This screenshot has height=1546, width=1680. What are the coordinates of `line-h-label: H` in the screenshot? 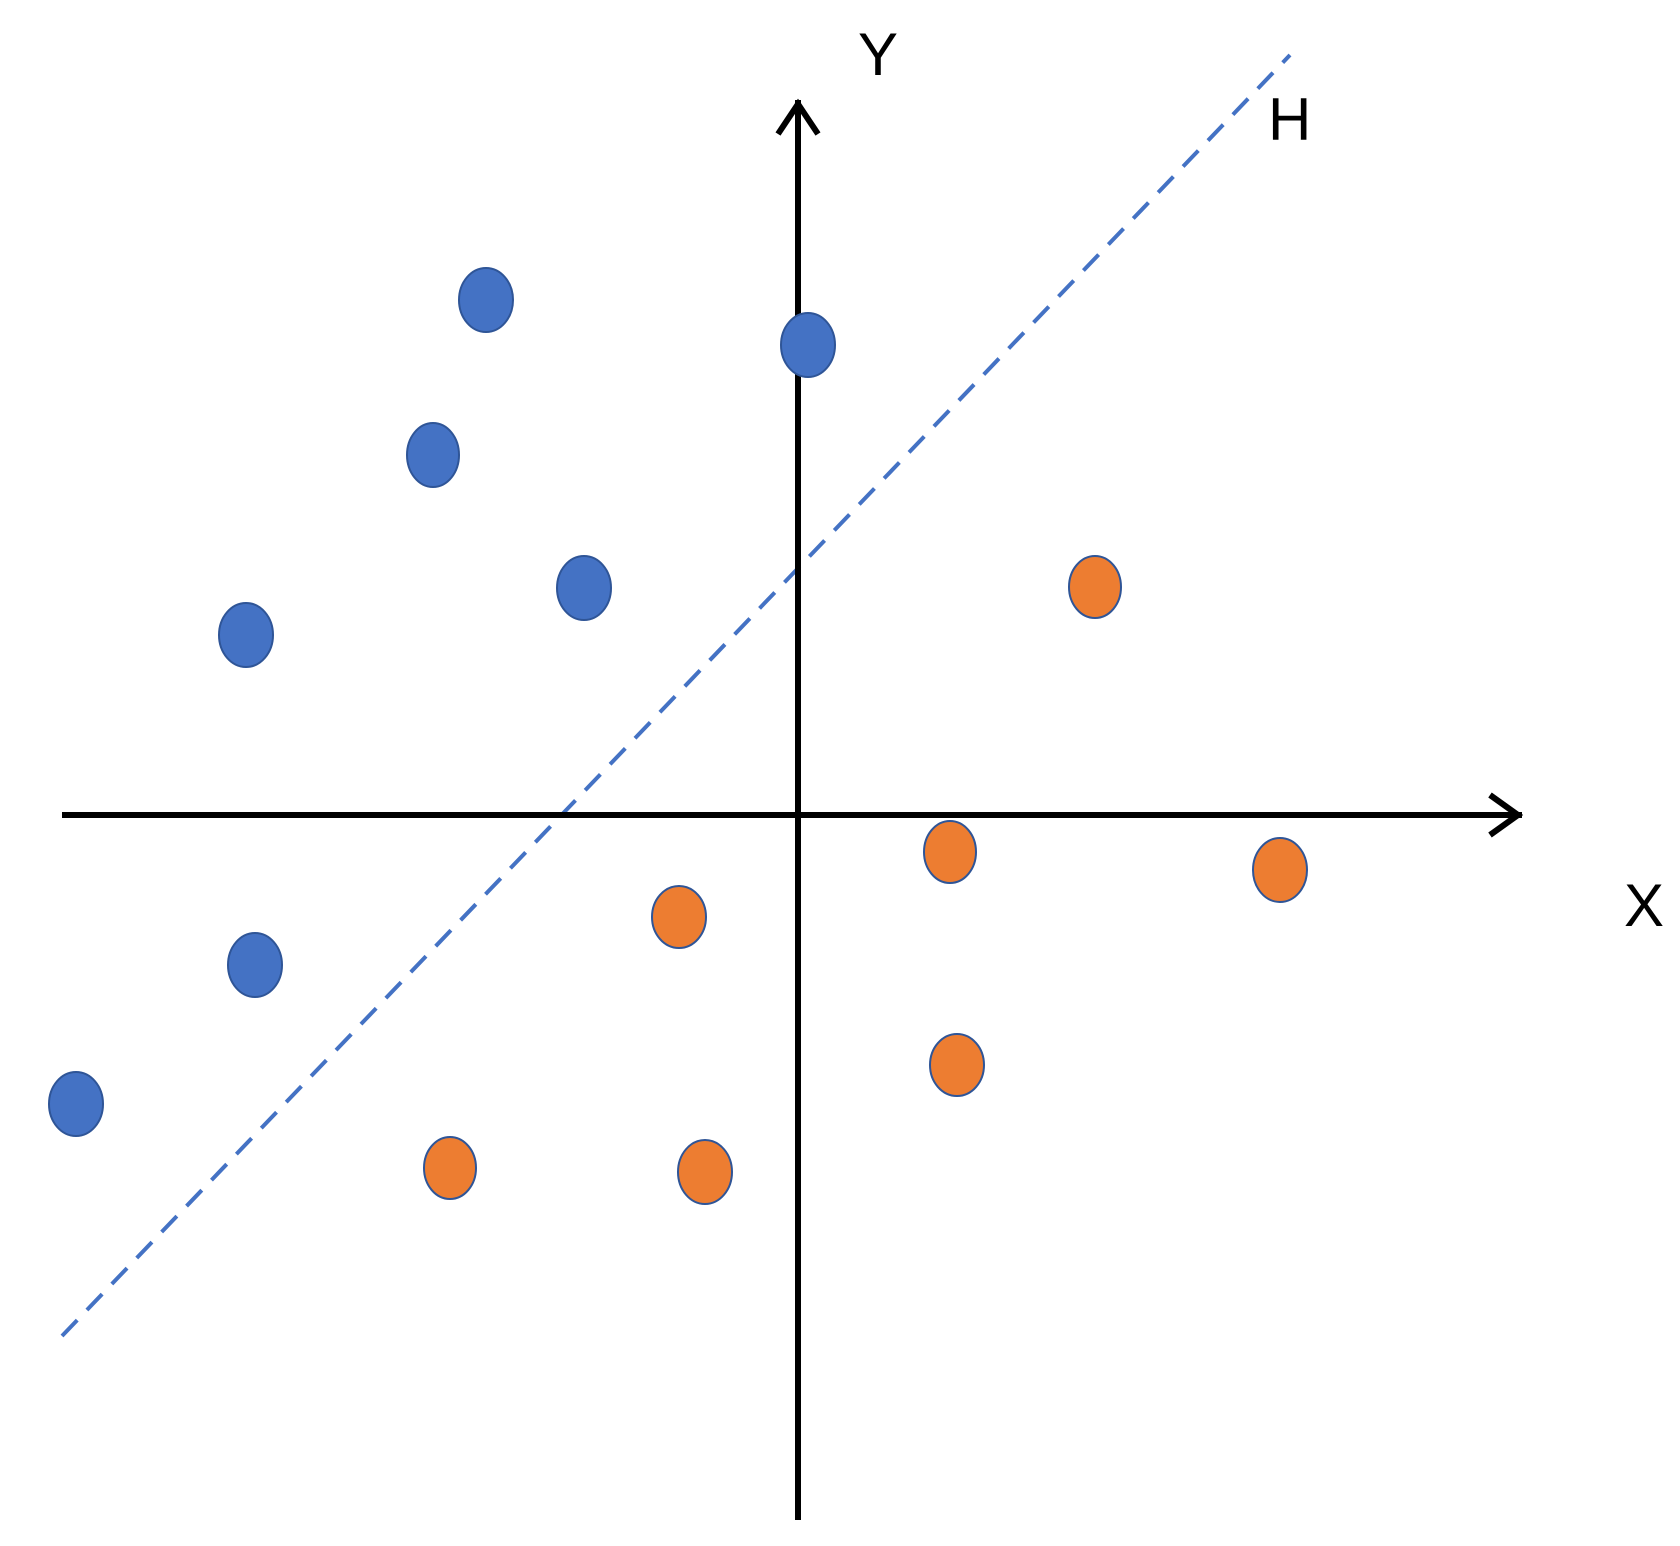 It's located at (1289, 119).